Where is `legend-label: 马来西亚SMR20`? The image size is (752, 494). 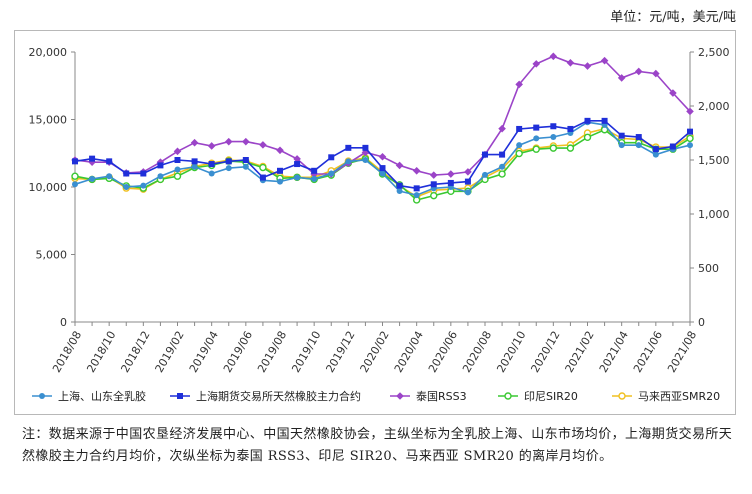 legend-label: 马来西亚SMR20 is located at coordinates (679, 396).